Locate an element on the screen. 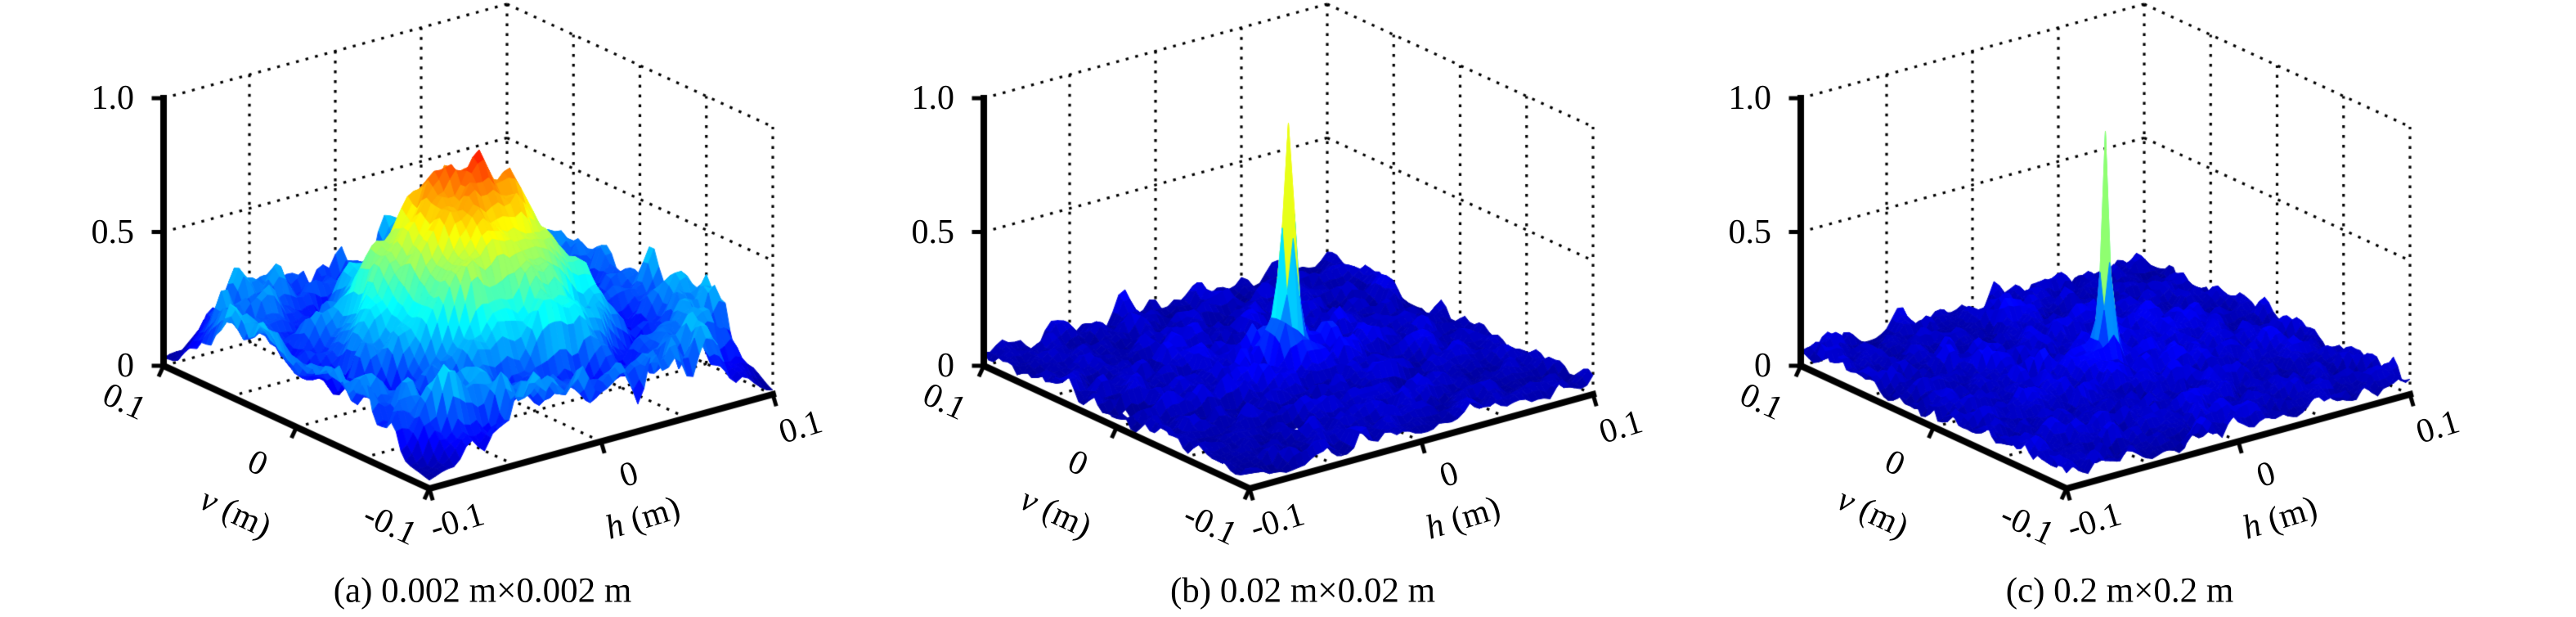 The width and height of the screenshot is (2576, 617). subcaption-b: (b) 0.02 m×0.02 m is located at coordinates (1302, 590).